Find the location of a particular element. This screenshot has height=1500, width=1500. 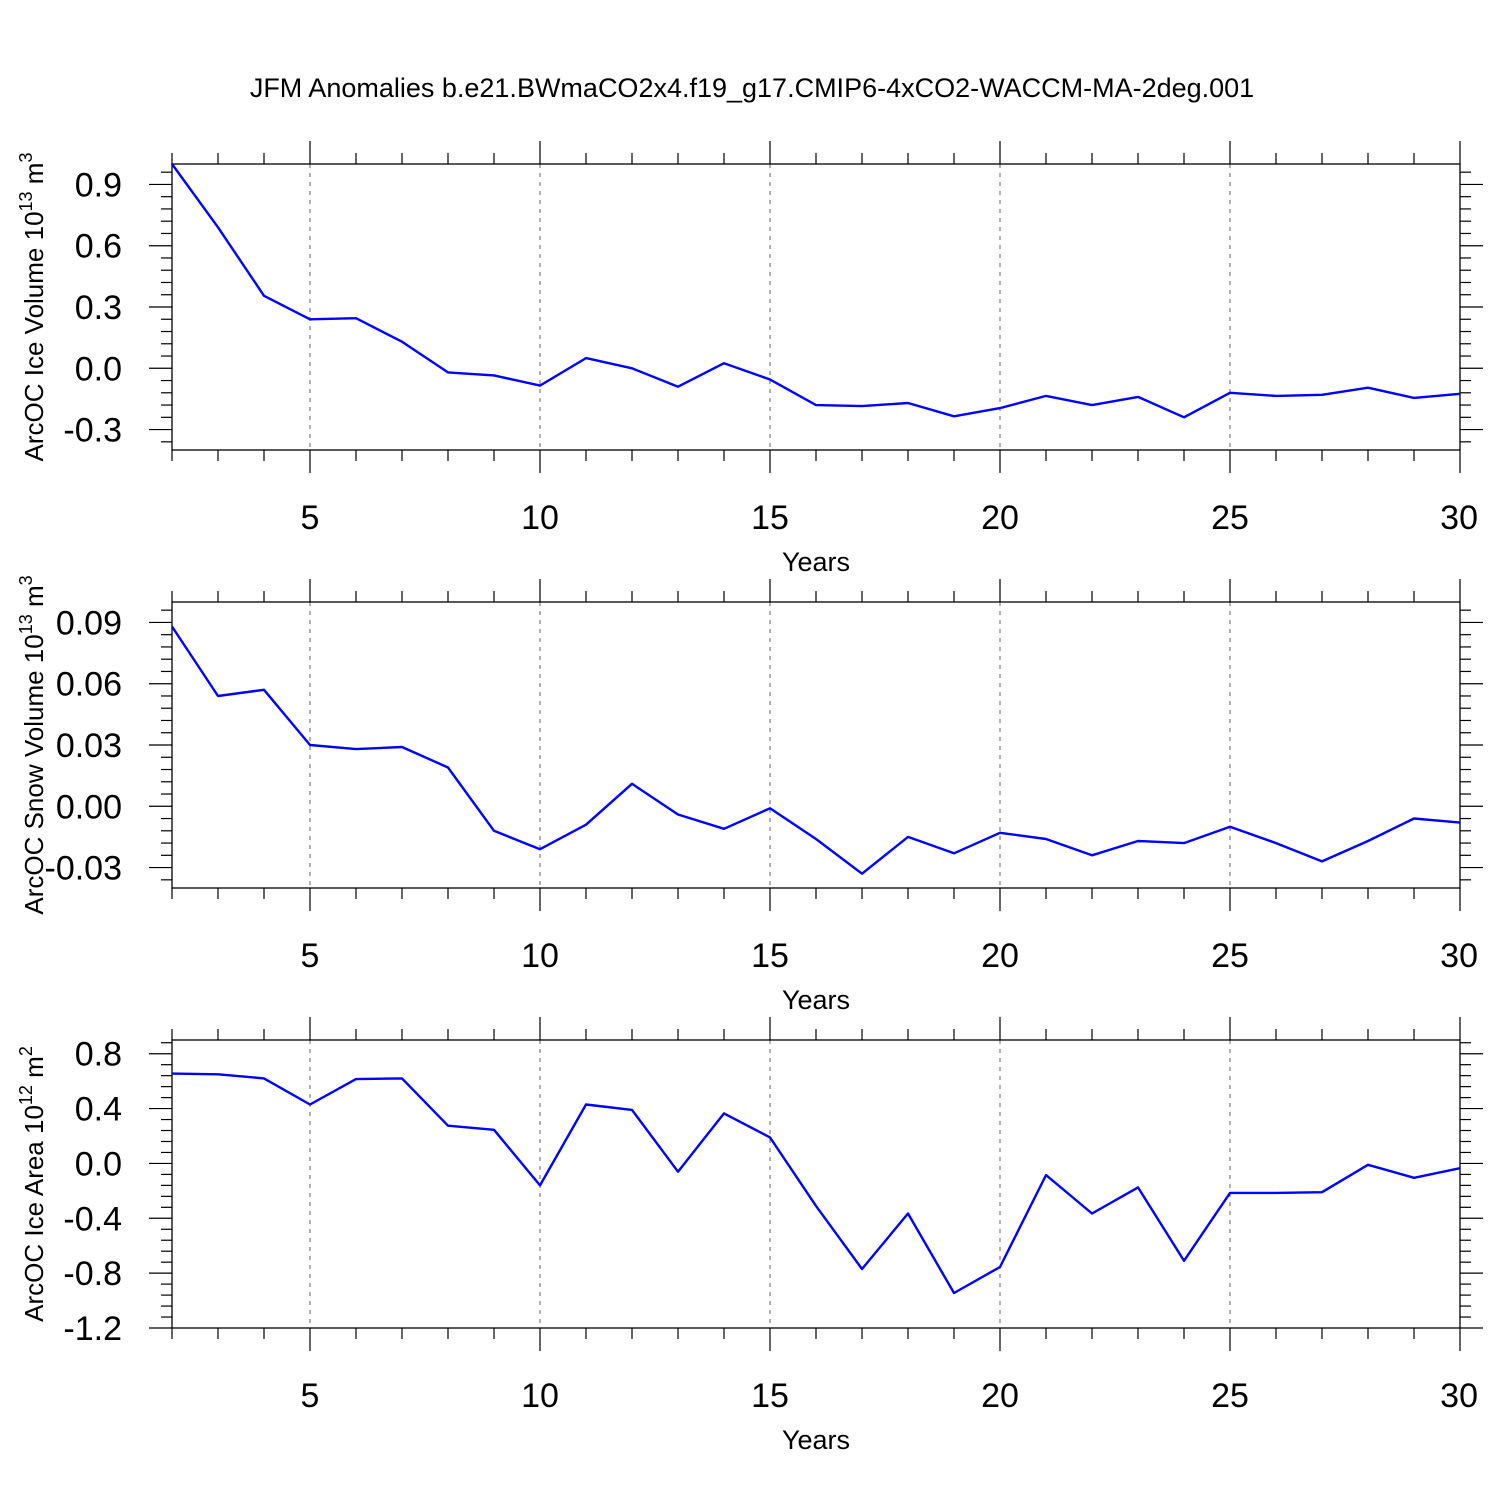

y-tick-label: -0.03 is located at coordinates (84, 869).